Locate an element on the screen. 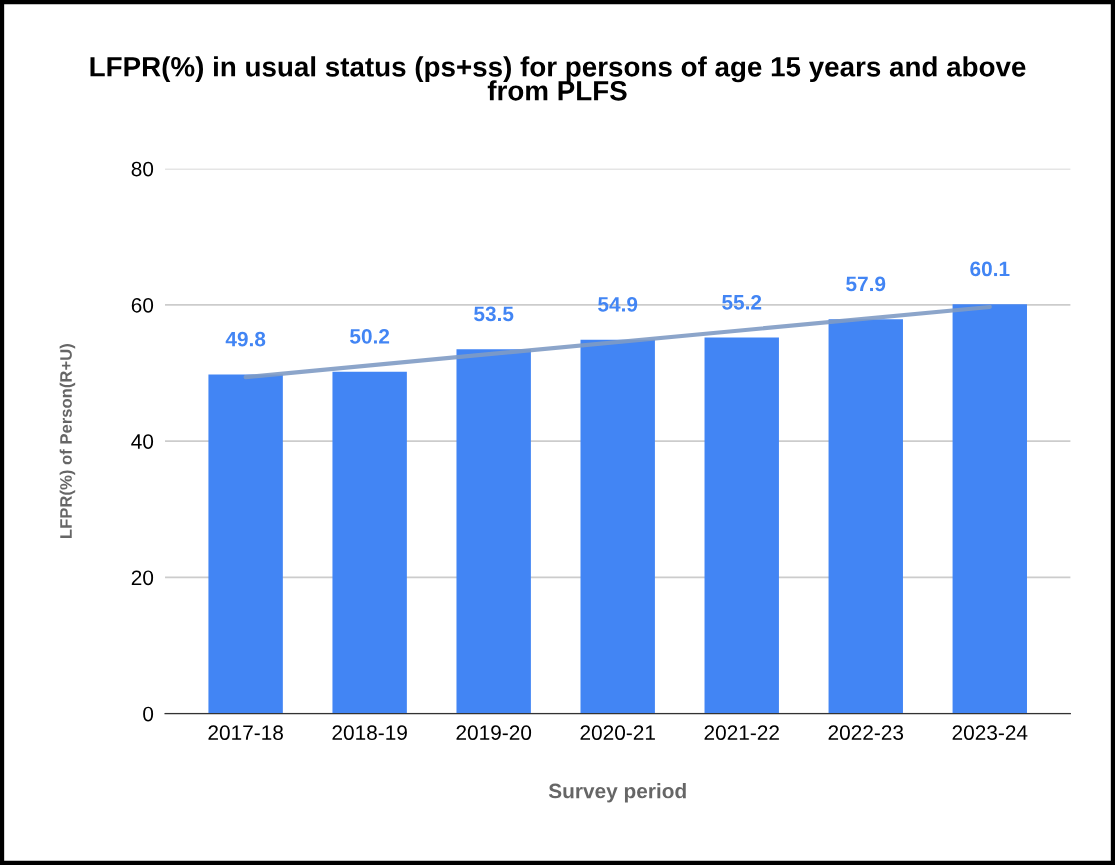 This screenshot has height=865, width=1115. chart-title: LFPR(%) in usual status (ps+ss) for persons of age 15 years and above from PLFS is located at coordinates (558, 78).